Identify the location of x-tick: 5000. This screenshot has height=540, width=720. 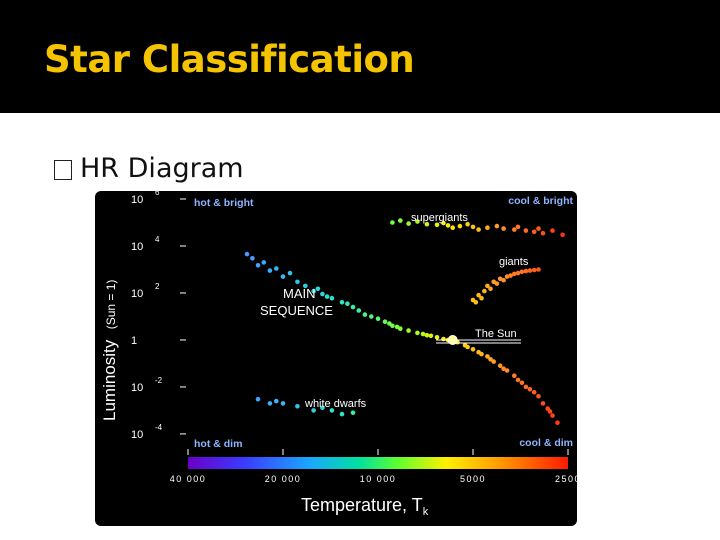
(473, 466).